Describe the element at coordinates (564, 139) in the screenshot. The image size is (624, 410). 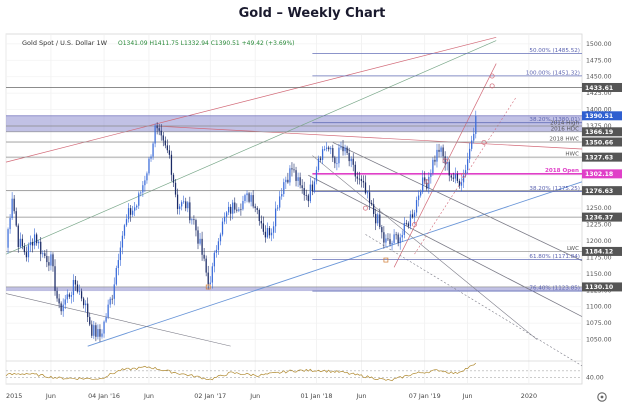
I see `level-label: 2018 HWC` at that location.